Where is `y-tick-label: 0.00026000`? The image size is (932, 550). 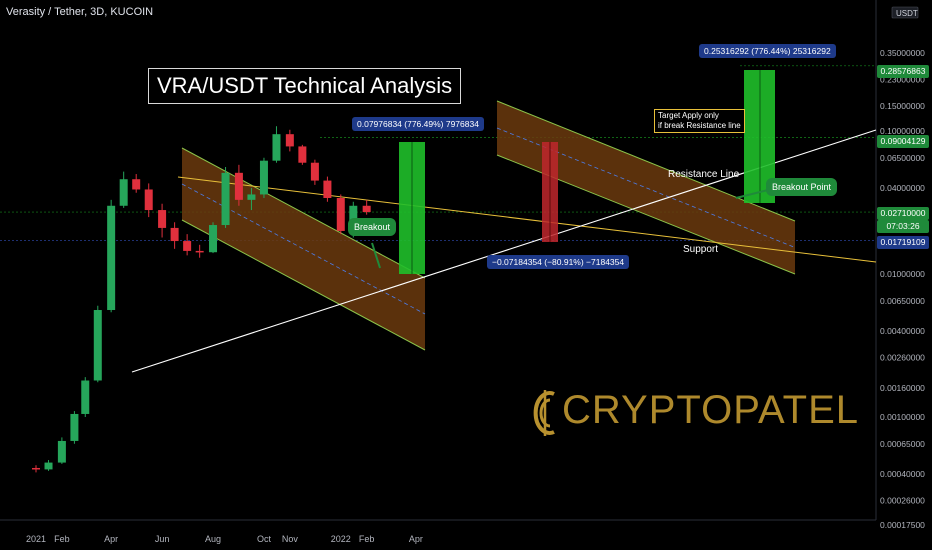
y-tick-label: 0.00026000 is located at coordinates (902, 501).